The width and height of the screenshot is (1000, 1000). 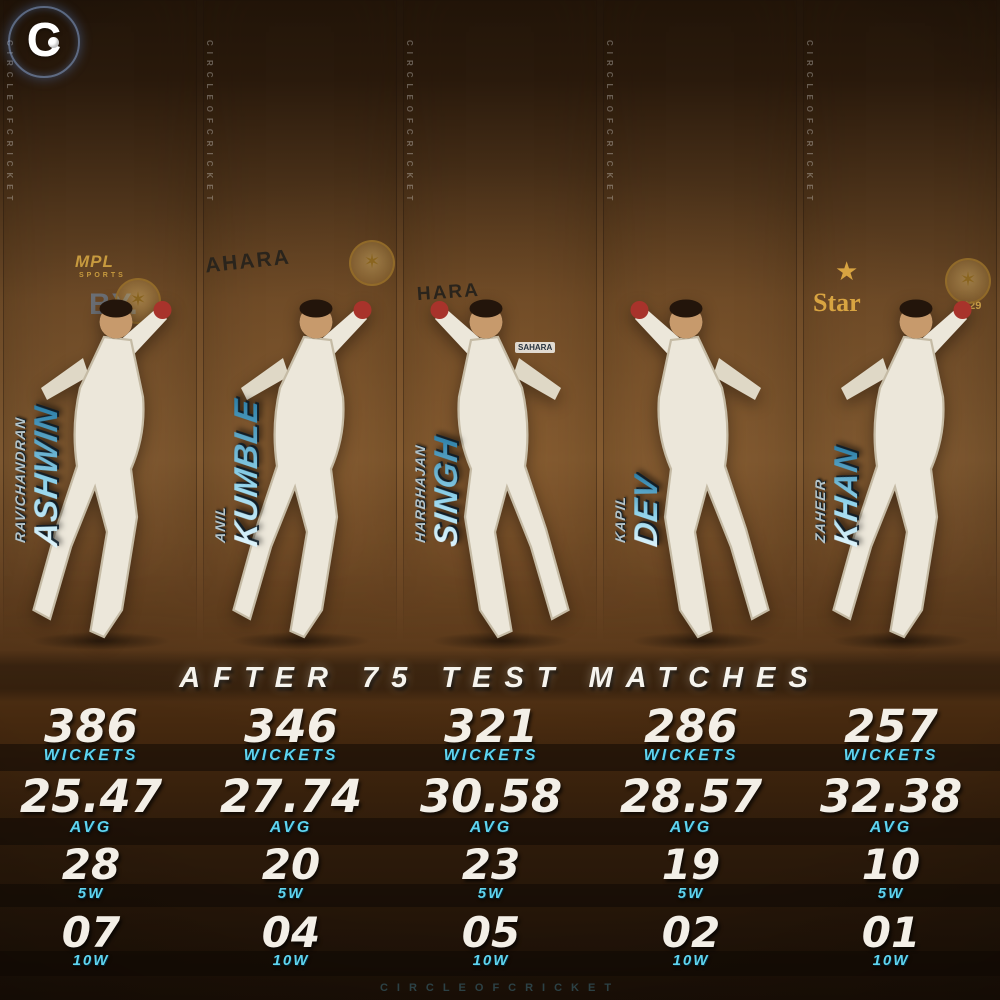 What do you see at coordinates (420, 493) in the screenshot?
I see `player-first-name: HARBHAJAN` at bounding box center [420, 493].